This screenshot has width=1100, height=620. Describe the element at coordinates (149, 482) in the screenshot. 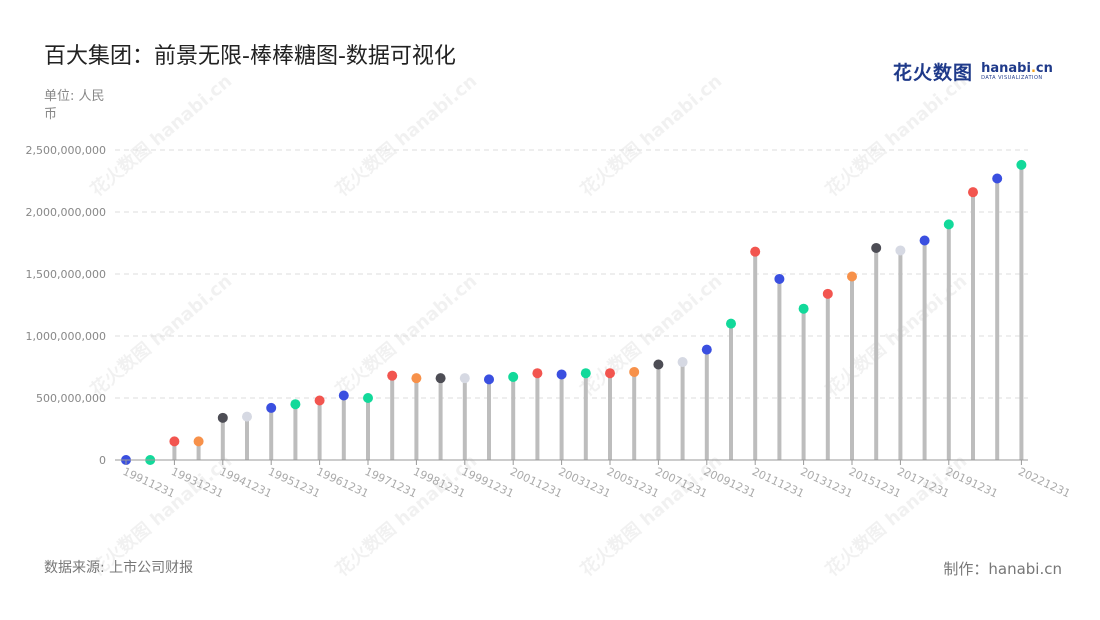

I see `x-tick-label: 19911231` at that location.